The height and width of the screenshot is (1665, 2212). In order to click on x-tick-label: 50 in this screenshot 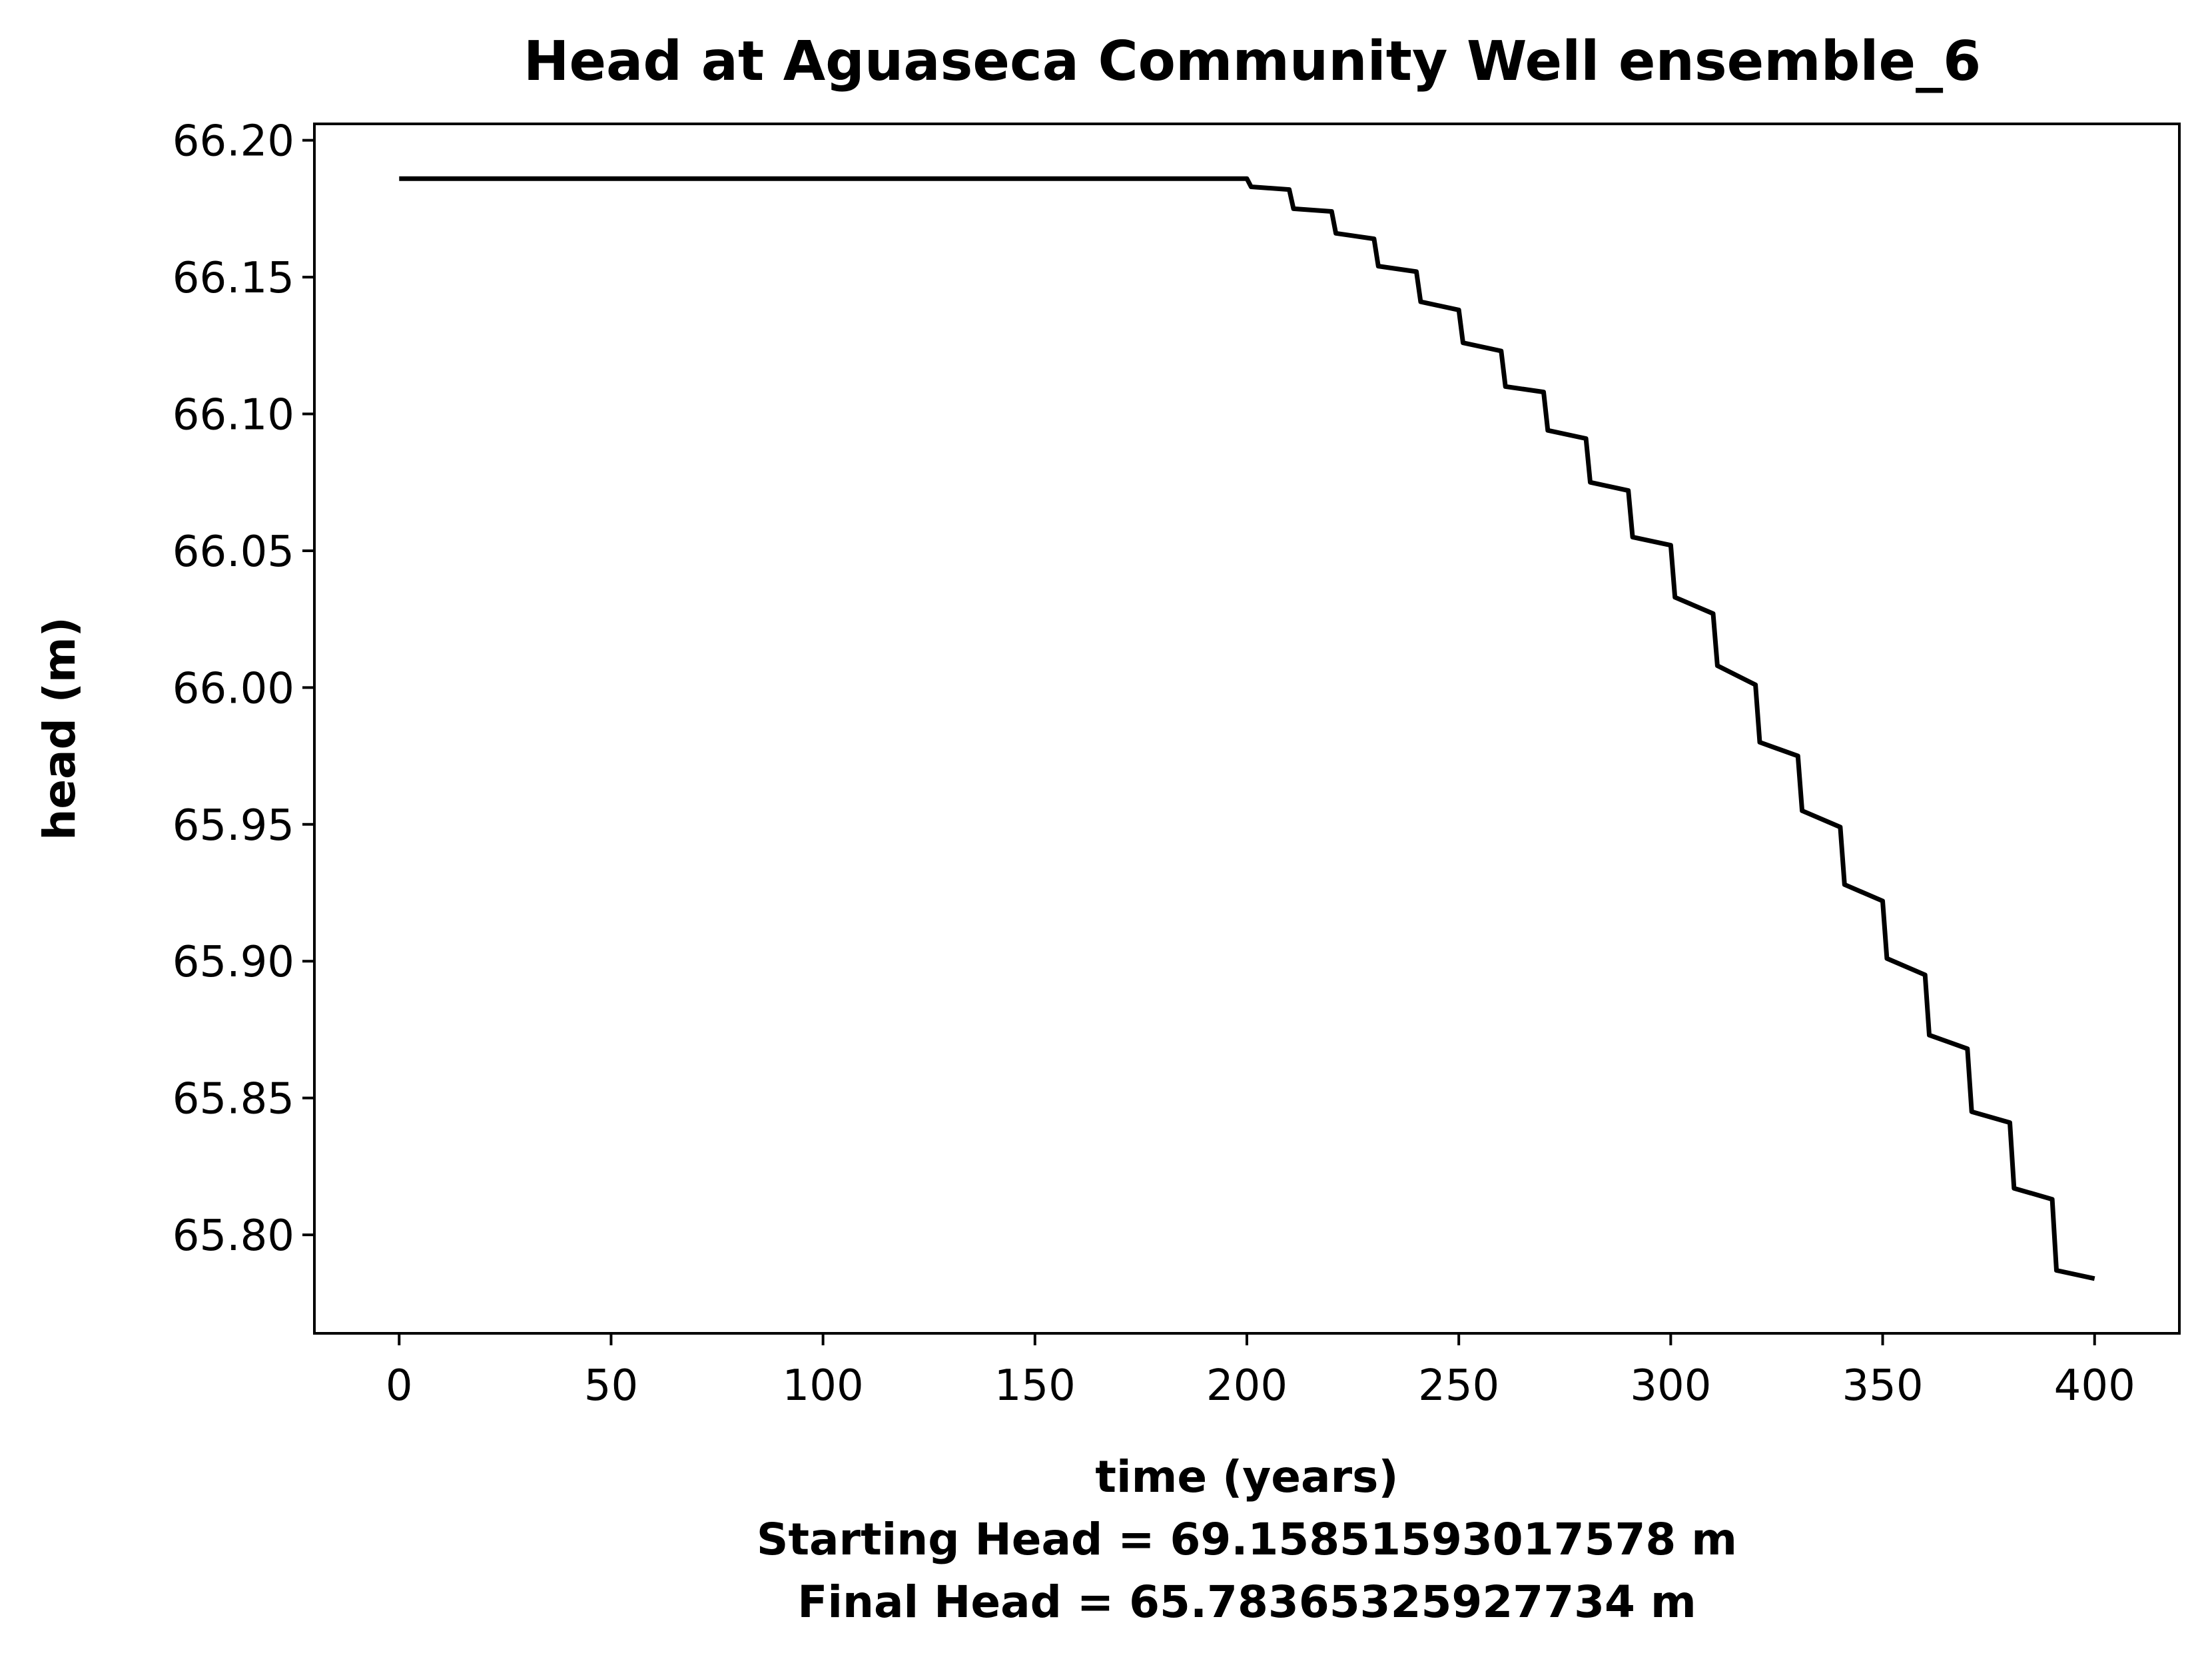, I will do `click(611, 1386)`.